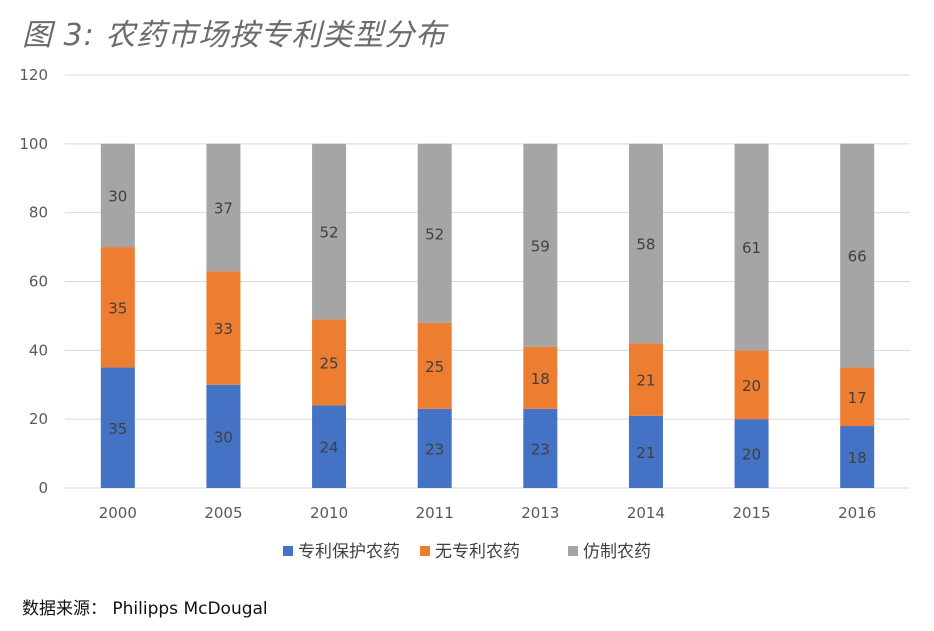 This screenshot has width=934, height=631. I want to click on x-tick-label: 2000, so click(118, 513).